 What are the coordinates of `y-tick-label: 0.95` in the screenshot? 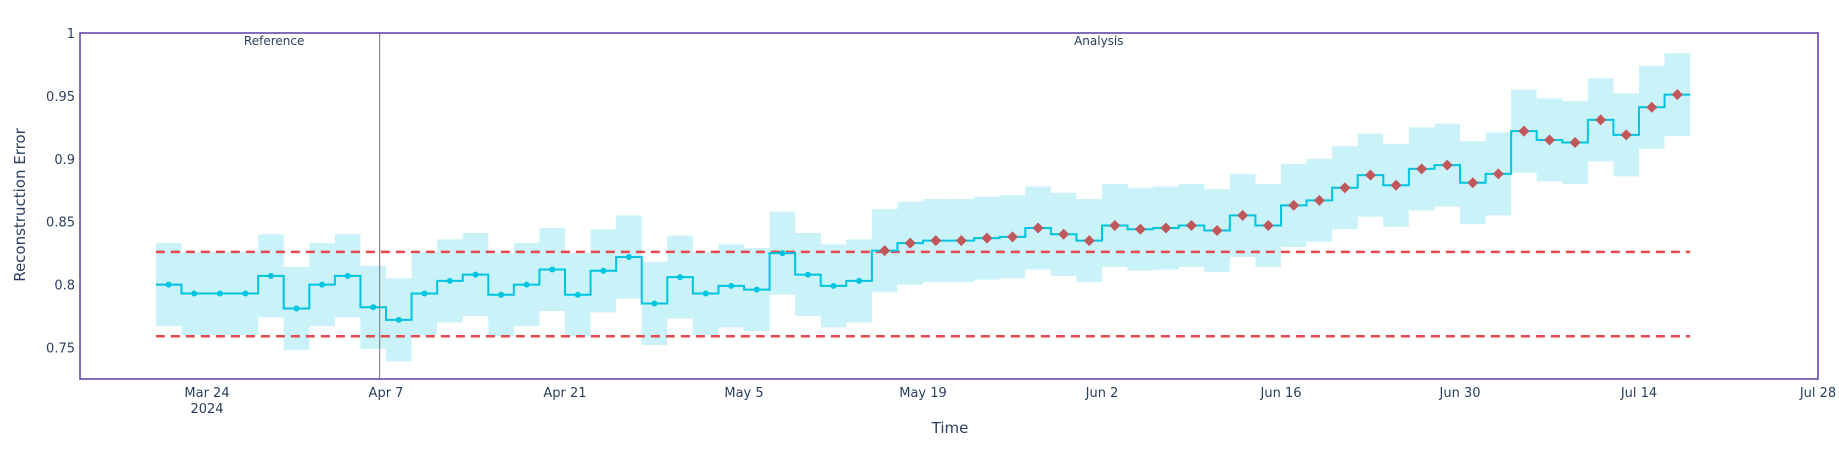 It's located at (60, 97).